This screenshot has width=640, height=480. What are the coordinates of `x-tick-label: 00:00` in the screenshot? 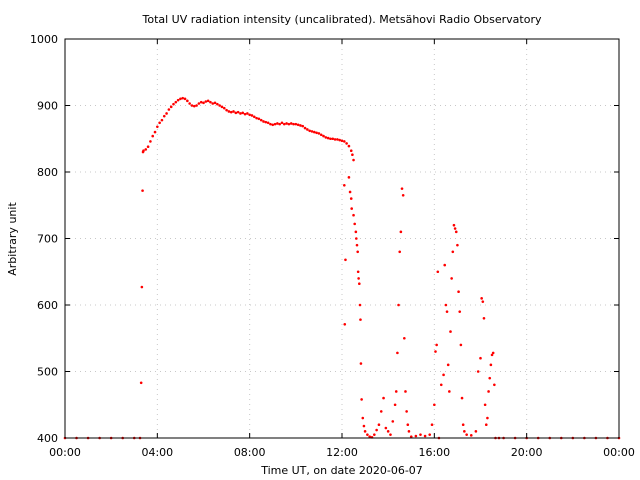 It's located at (619, 452).